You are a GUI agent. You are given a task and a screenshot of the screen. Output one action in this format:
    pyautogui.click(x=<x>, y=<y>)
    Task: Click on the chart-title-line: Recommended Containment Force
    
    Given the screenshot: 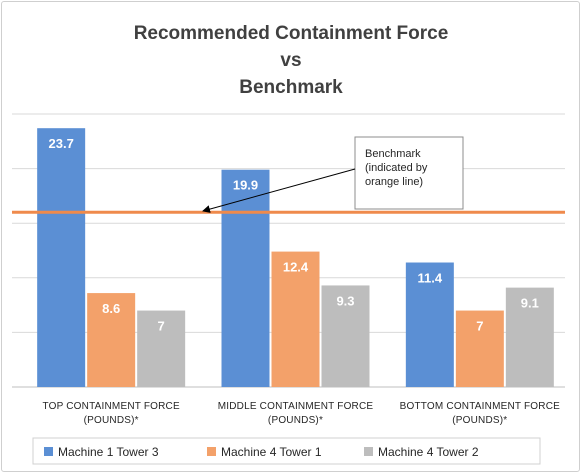 What is the action you would take?
    pyautogui.click(x=291, y=33)
    